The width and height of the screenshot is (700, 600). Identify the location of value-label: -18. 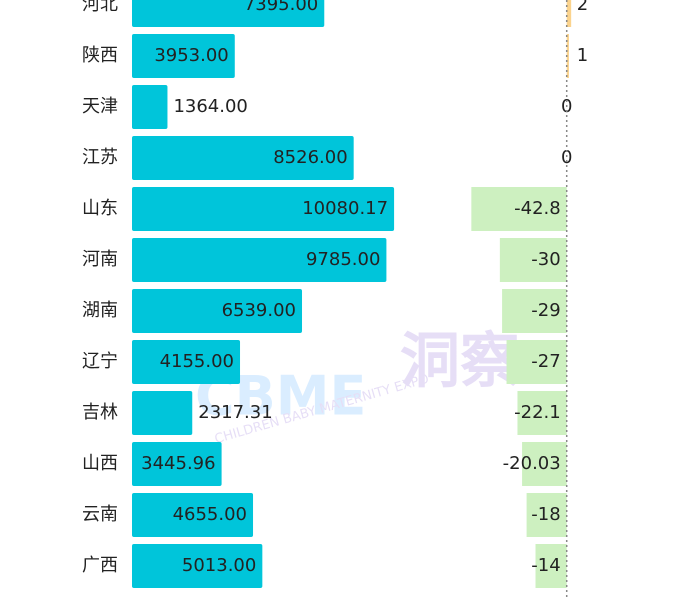
(545, 514).